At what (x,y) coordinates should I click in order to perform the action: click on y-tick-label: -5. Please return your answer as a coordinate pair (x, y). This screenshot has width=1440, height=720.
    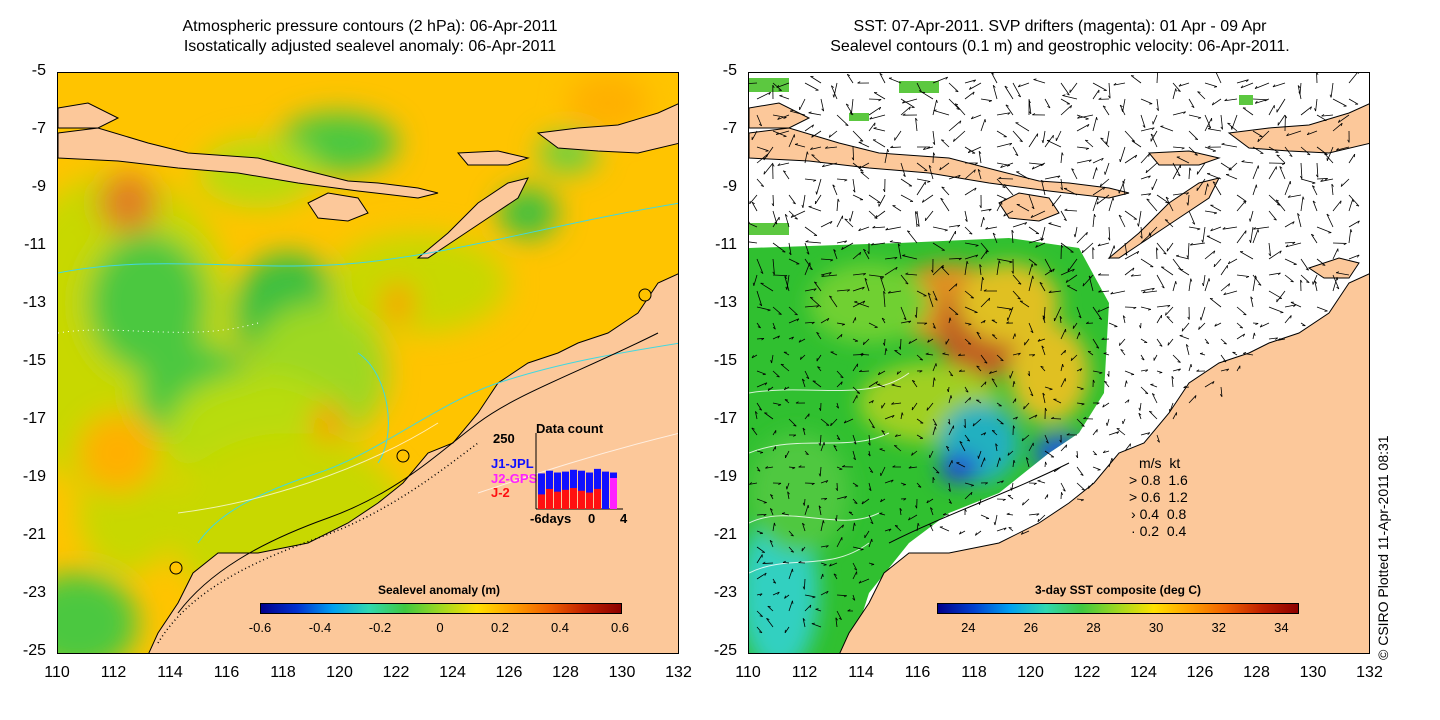
    Looking at the image, I should click on (729, 70).